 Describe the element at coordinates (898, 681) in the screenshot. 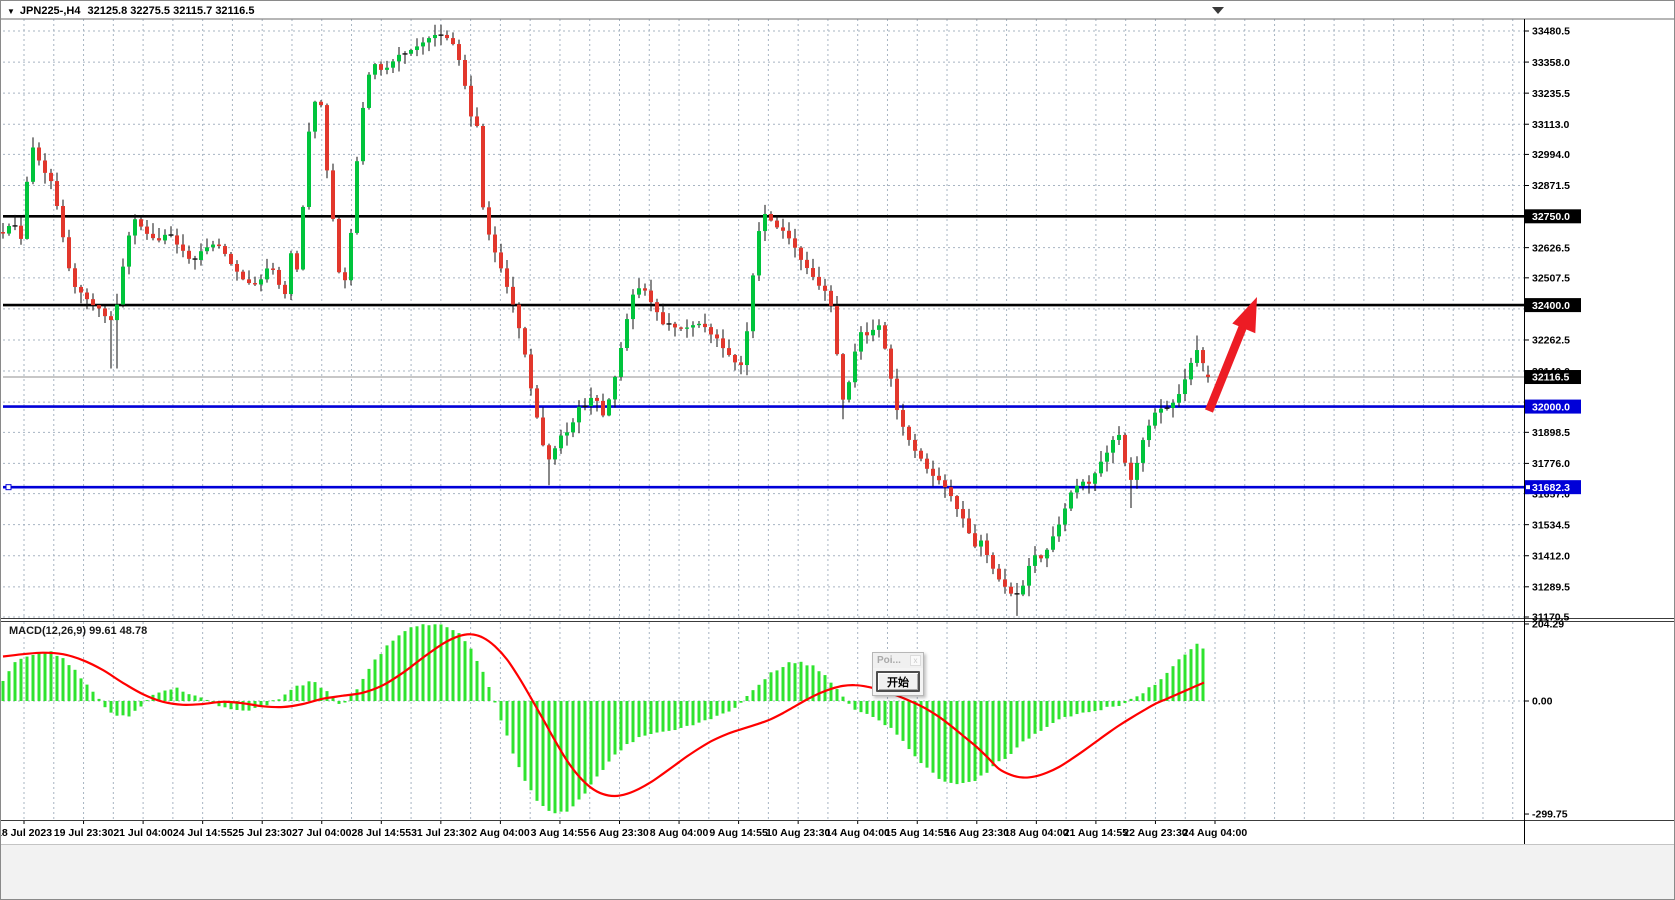

I see `popup-start-button: 开始` at that location.